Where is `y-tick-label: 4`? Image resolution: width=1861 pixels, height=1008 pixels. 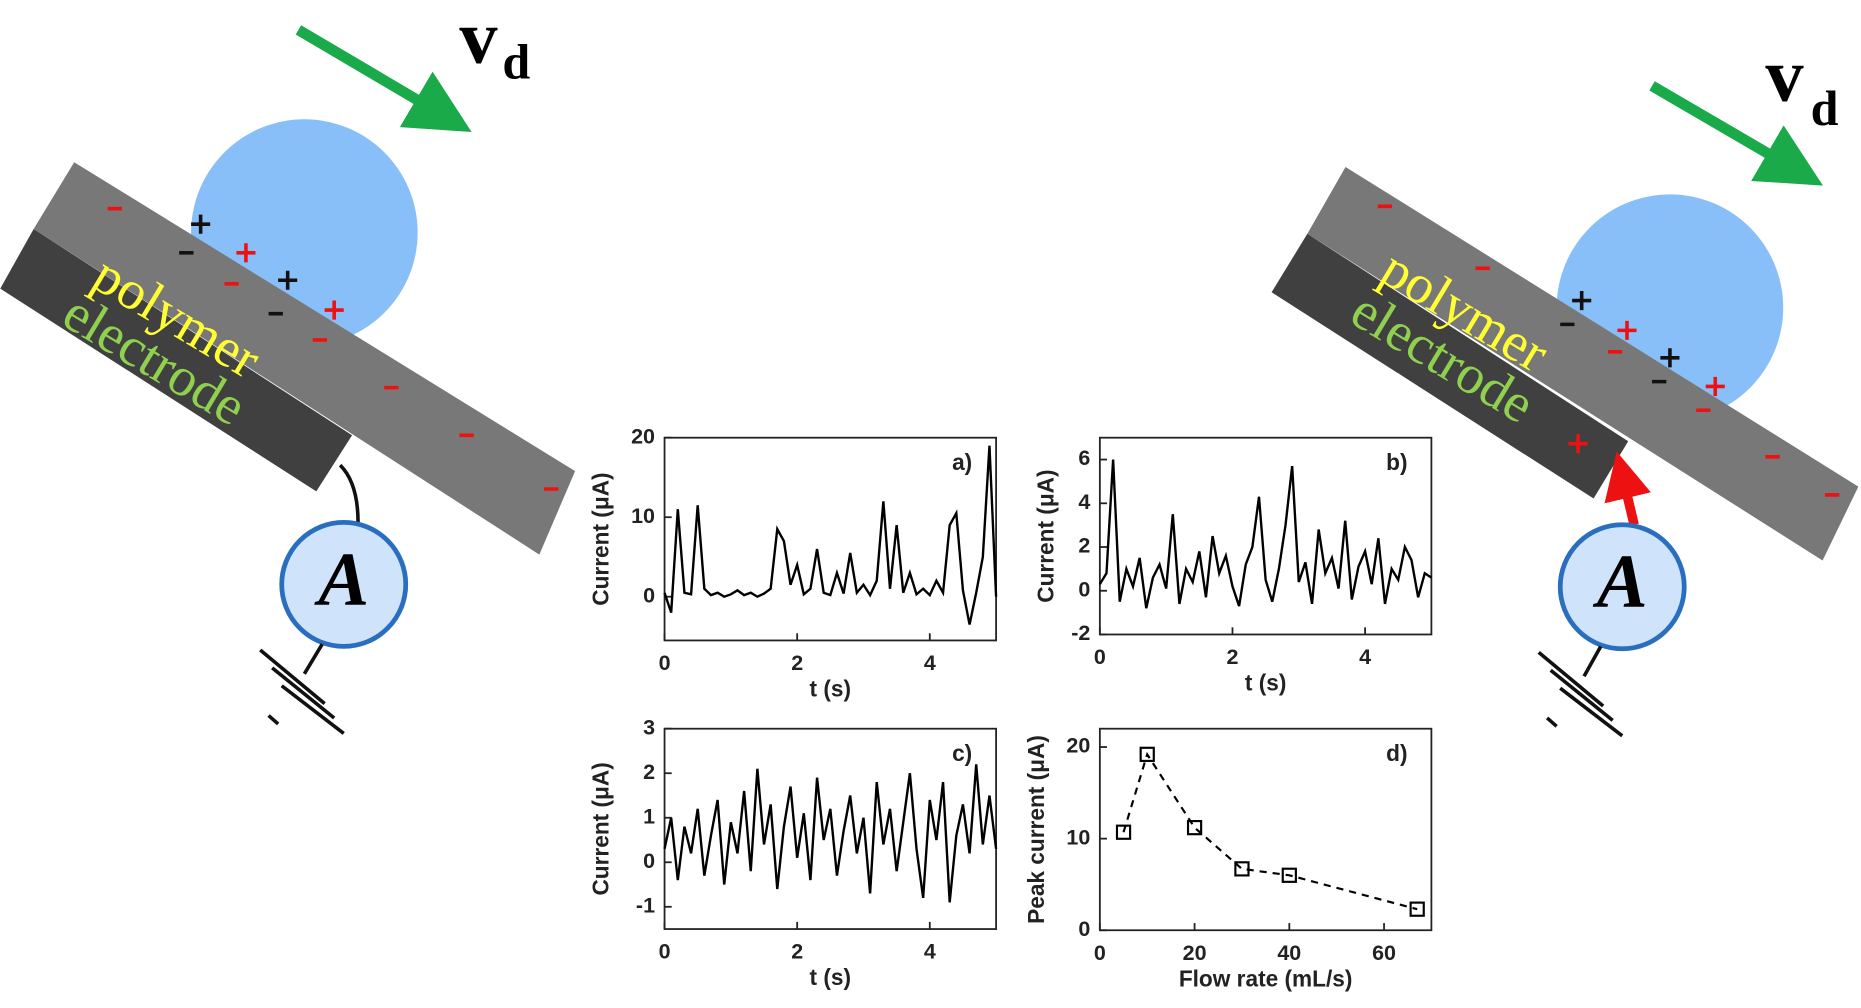
y-tick-label: 4 is located at coordinates (1084, 502).